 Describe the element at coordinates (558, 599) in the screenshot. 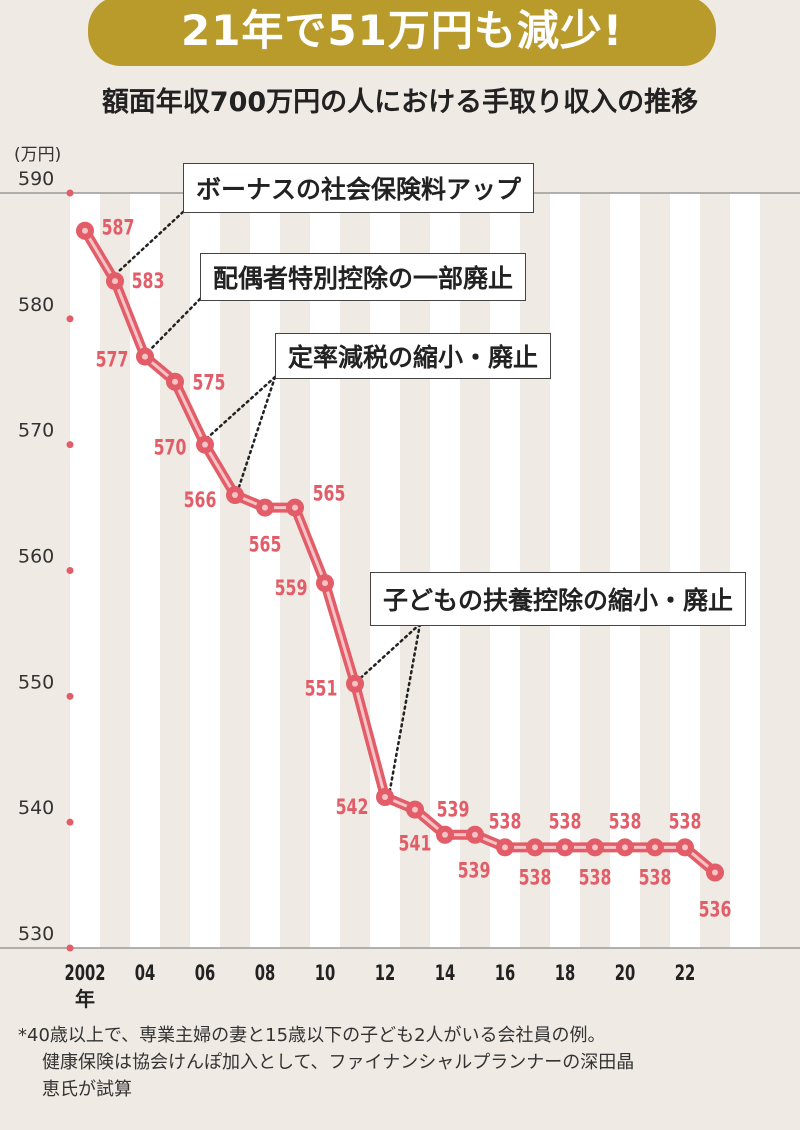

I see `annotation-dependent-deduction: 子どもの扶養控除の縮小・廃止` at that location.